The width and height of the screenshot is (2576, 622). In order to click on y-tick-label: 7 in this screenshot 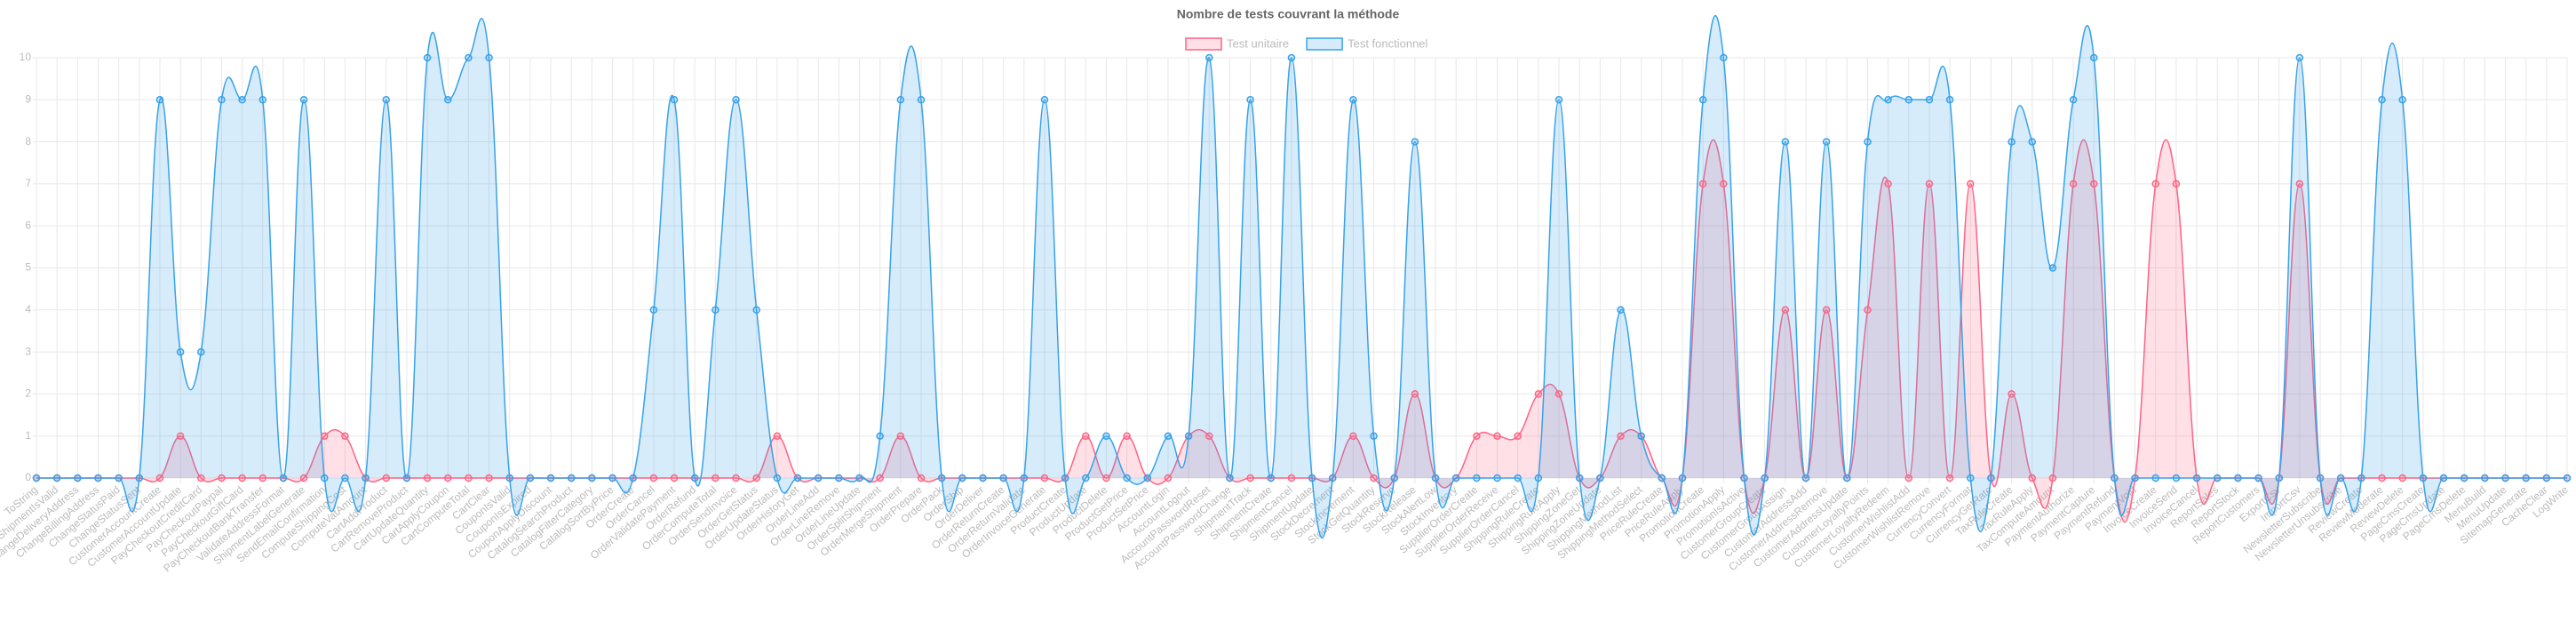, I will do `click(28, 183)`.